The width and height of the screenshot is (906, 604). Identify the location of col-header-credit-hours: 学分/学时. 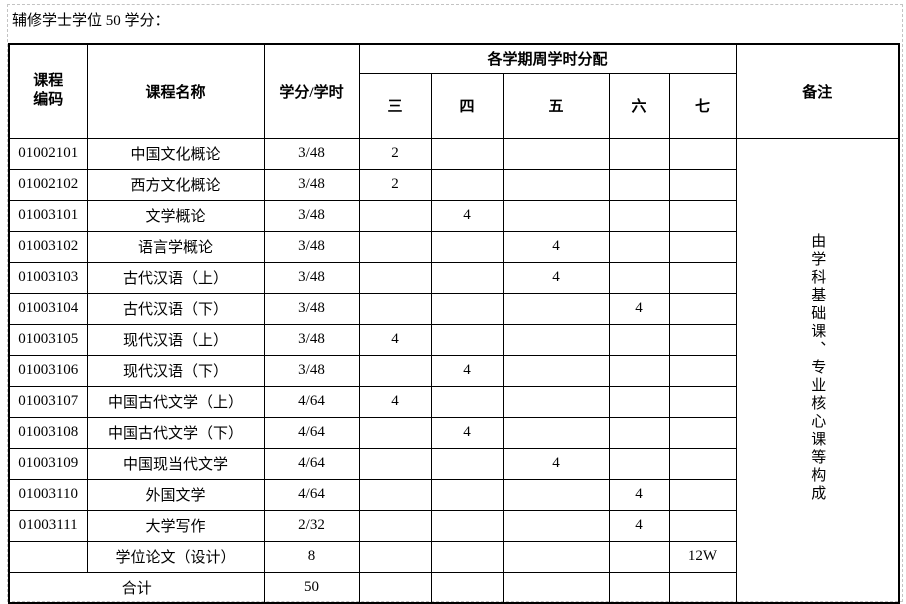
(311, 91).